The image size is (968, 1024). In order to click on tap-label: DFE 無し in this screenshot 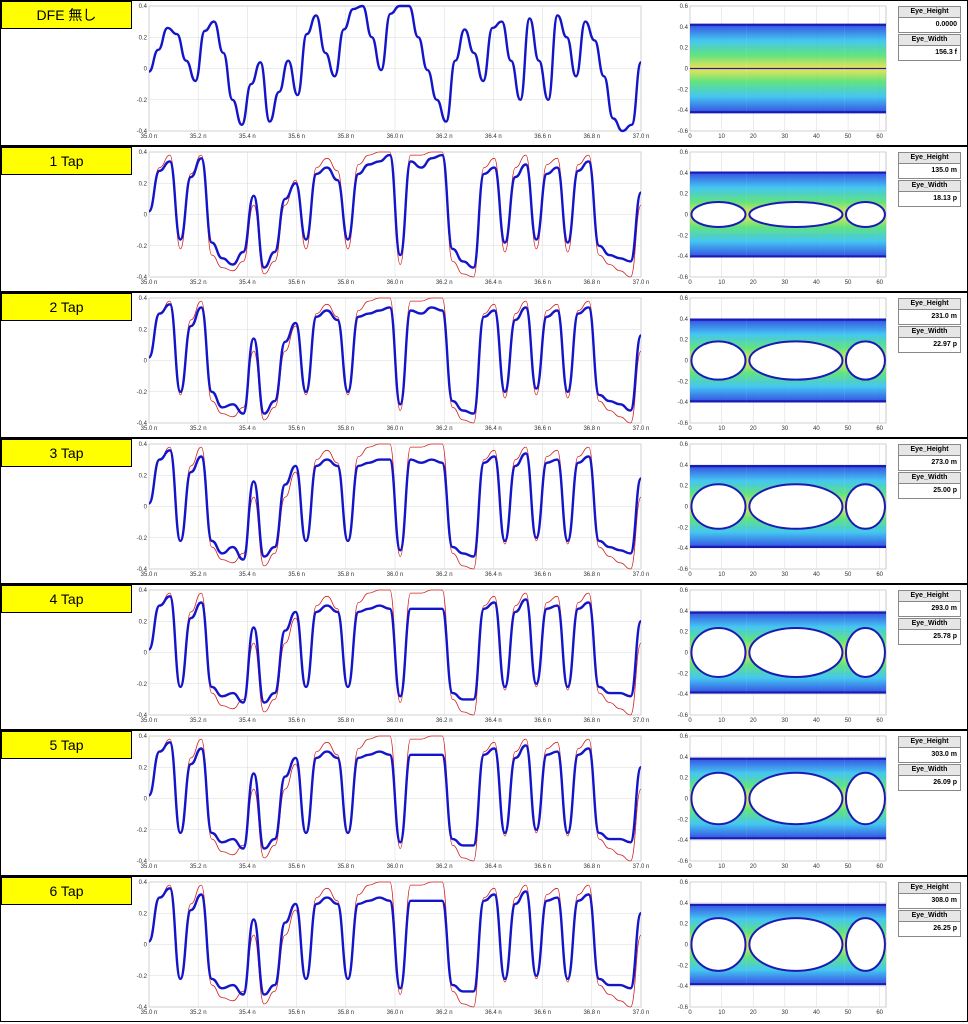, I will do `click(66, 15)`.